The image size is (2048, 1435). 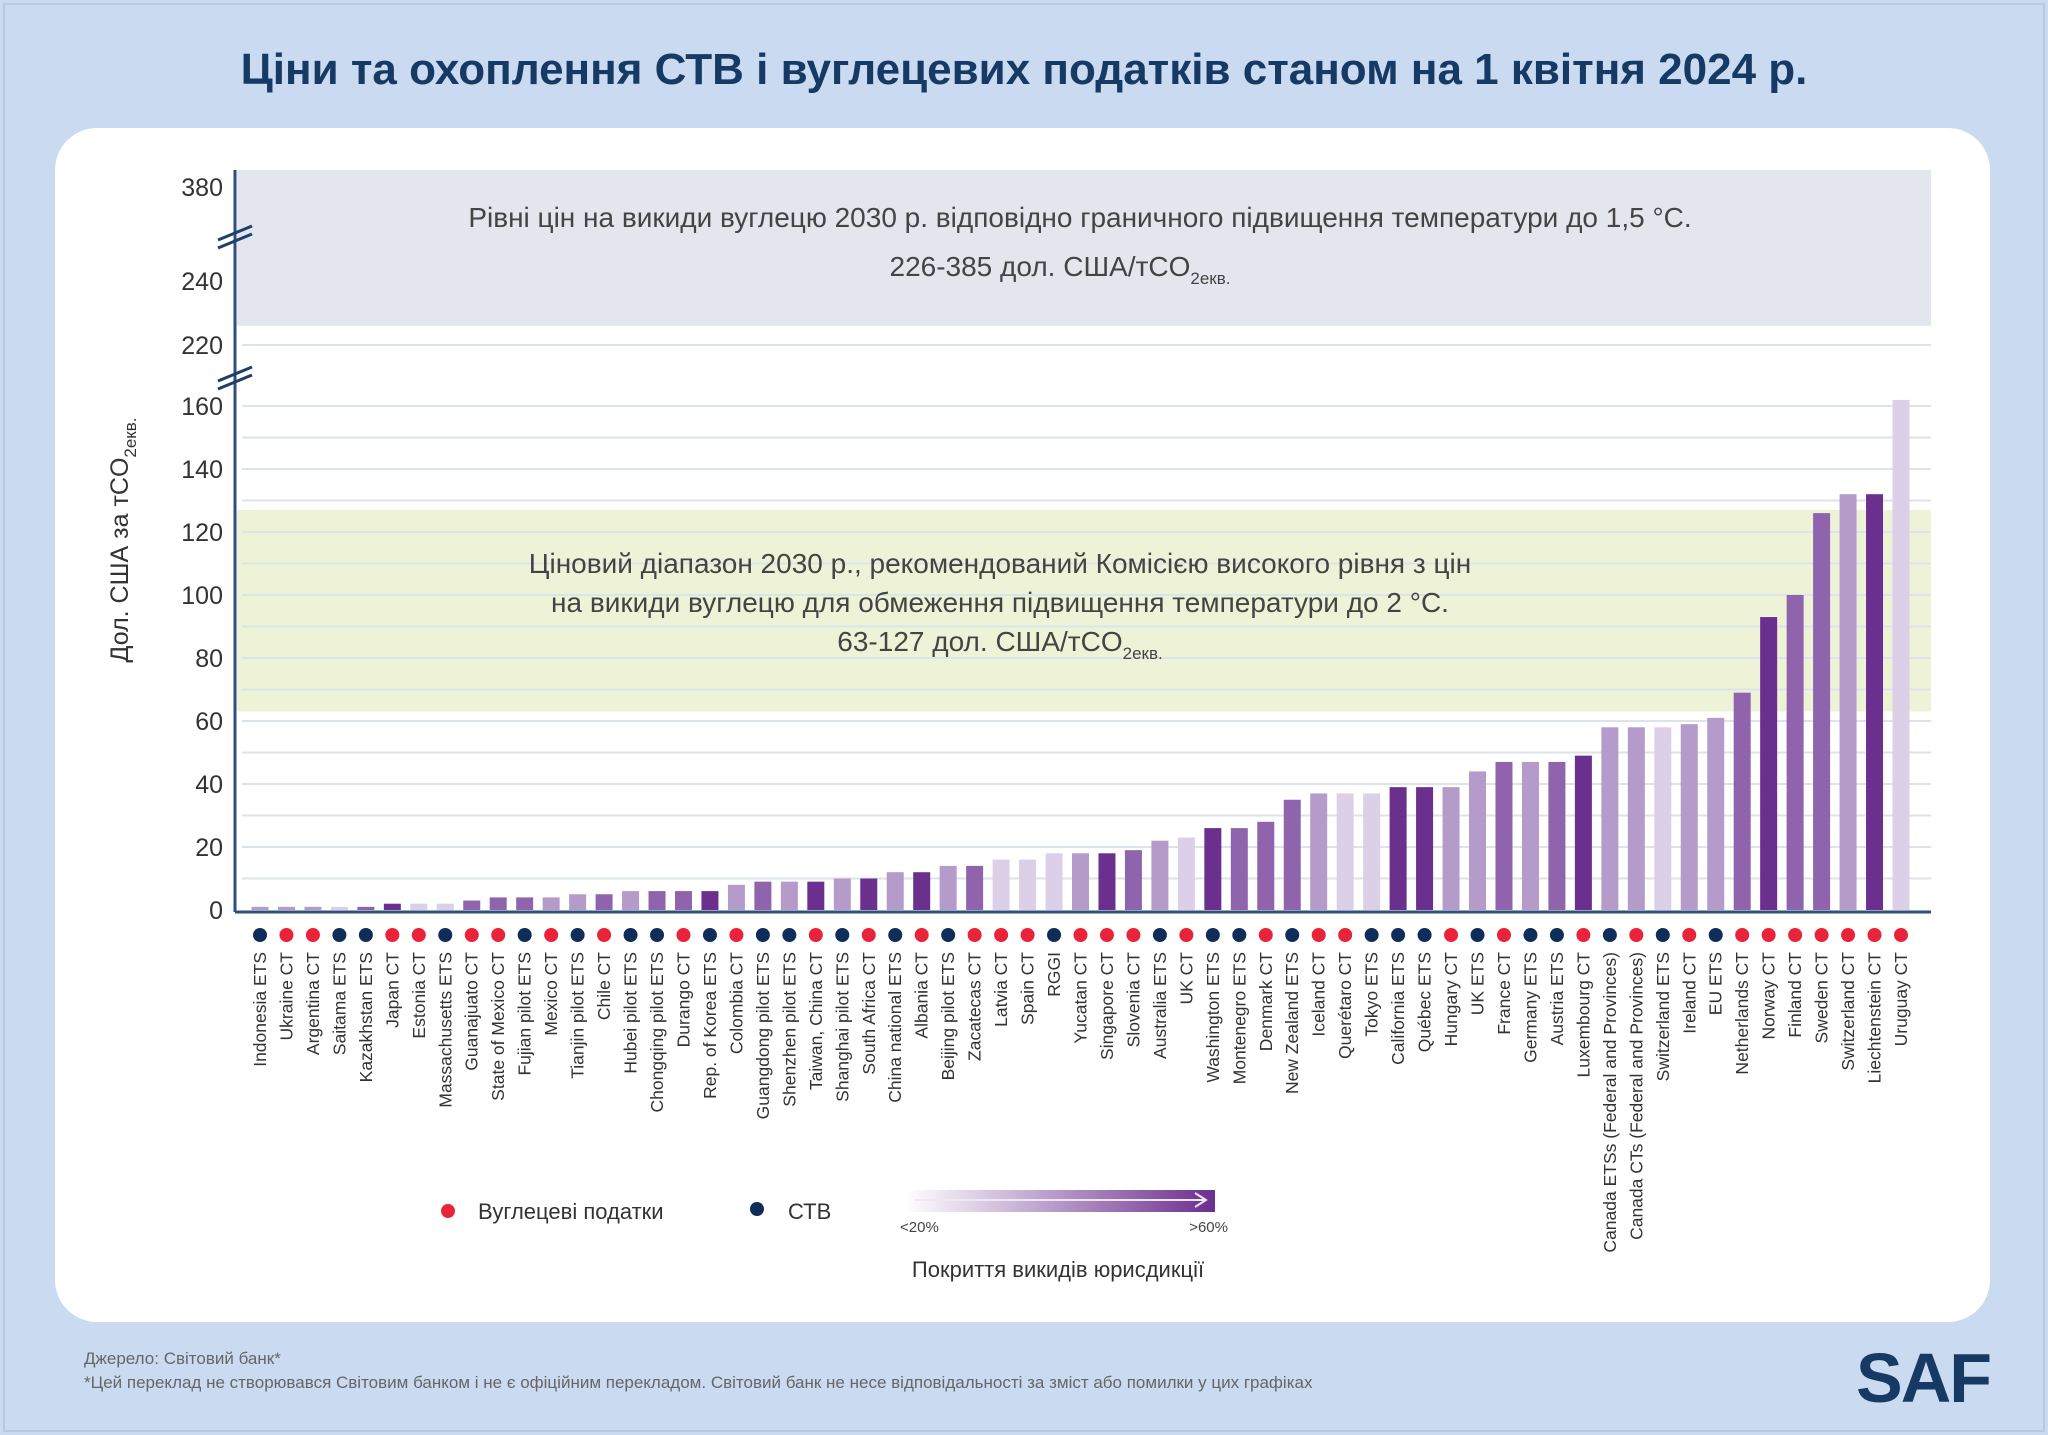 I want to click on x-tick-label: South Africa CT, so click(x=869, y=1013).